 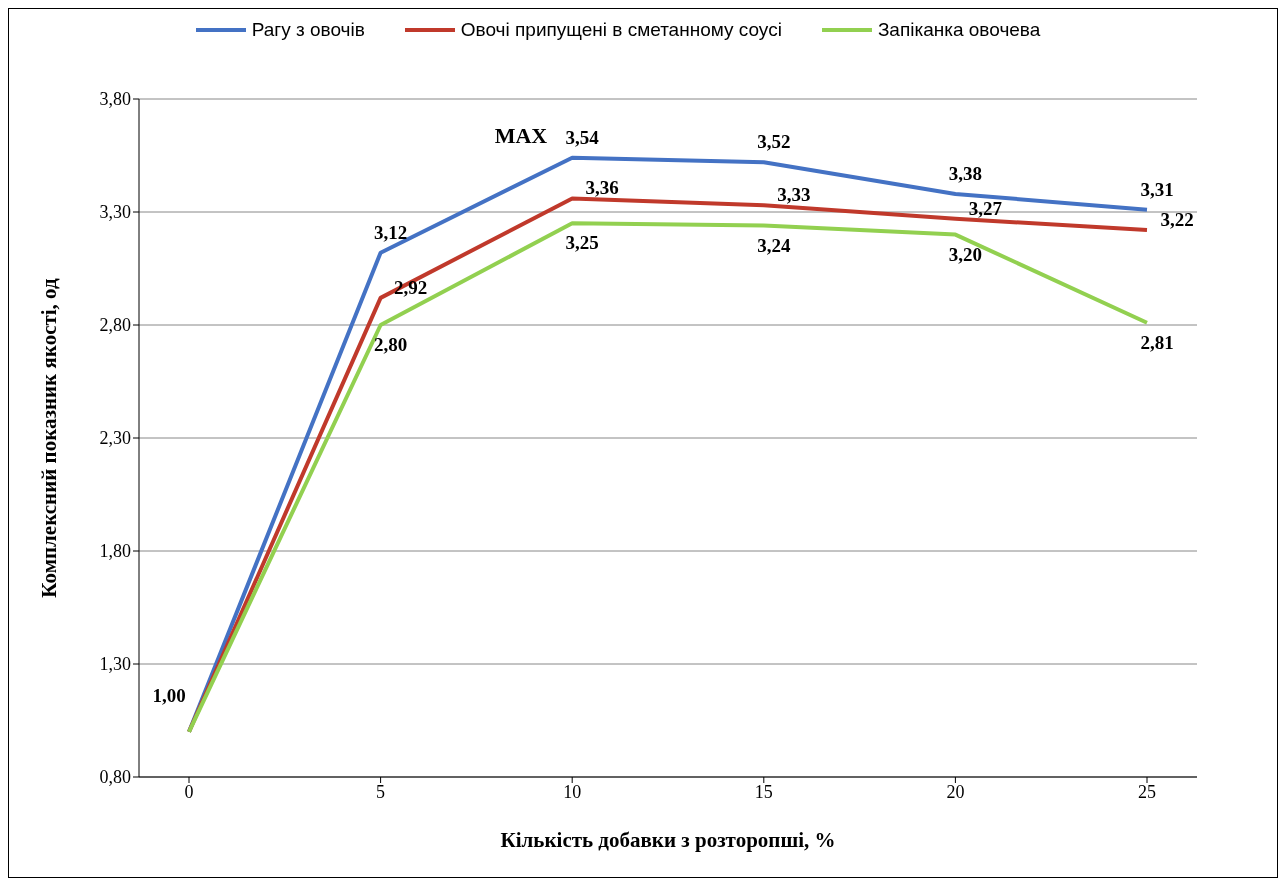 What do you see at coordinates (774, 245) in the screenshot?
I see `data-label: 3,24` at bounding box center [774, 245].